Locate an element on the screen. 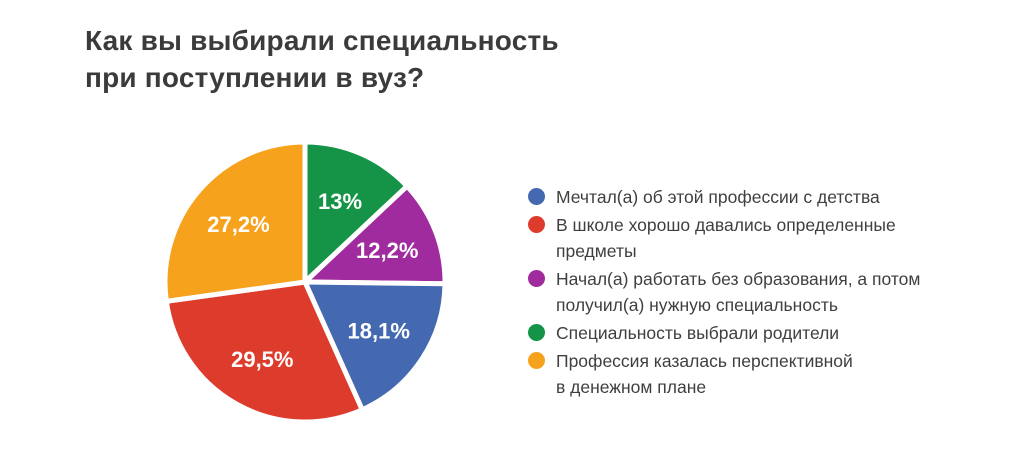 Image resolution: width=1031 pixels, height=459 pixels. legend-label-line: предметы is located at coordinates (596, 251).